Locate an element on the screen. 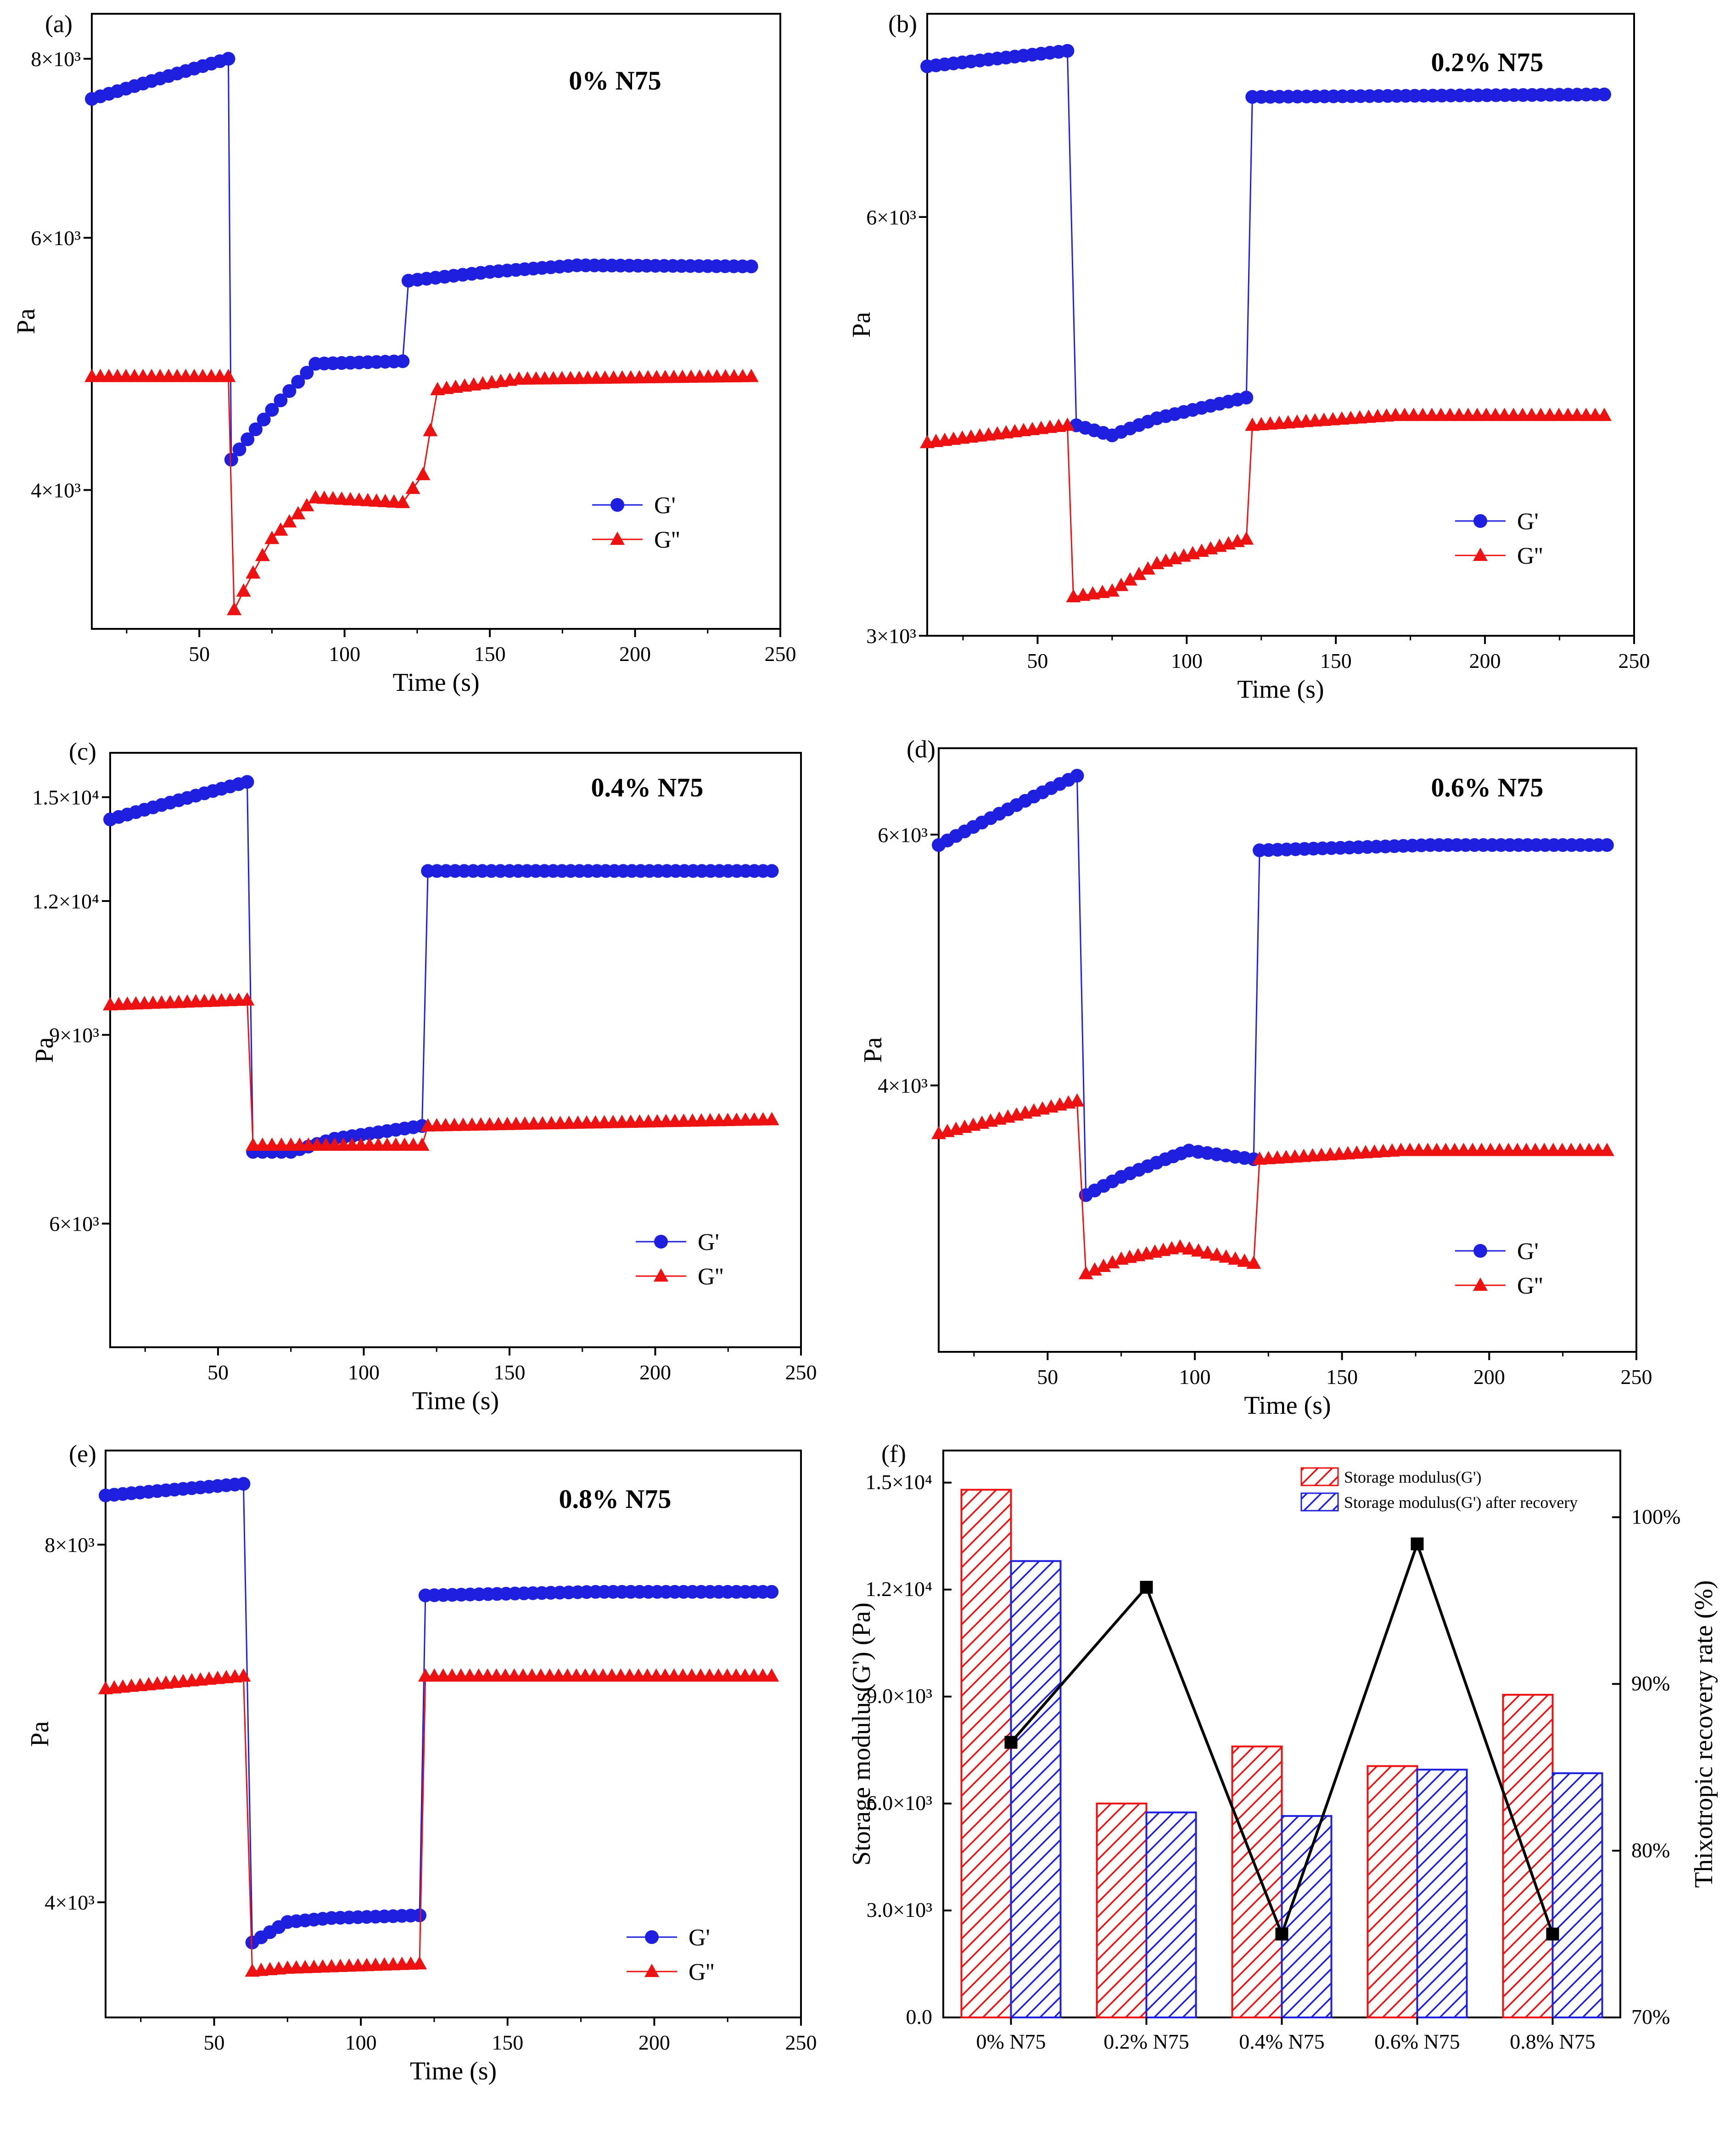 The width and height of the screenshot is (1736, 2140). x-tick-label: 0.8% N75 is located at coordinates (1553, 2042).